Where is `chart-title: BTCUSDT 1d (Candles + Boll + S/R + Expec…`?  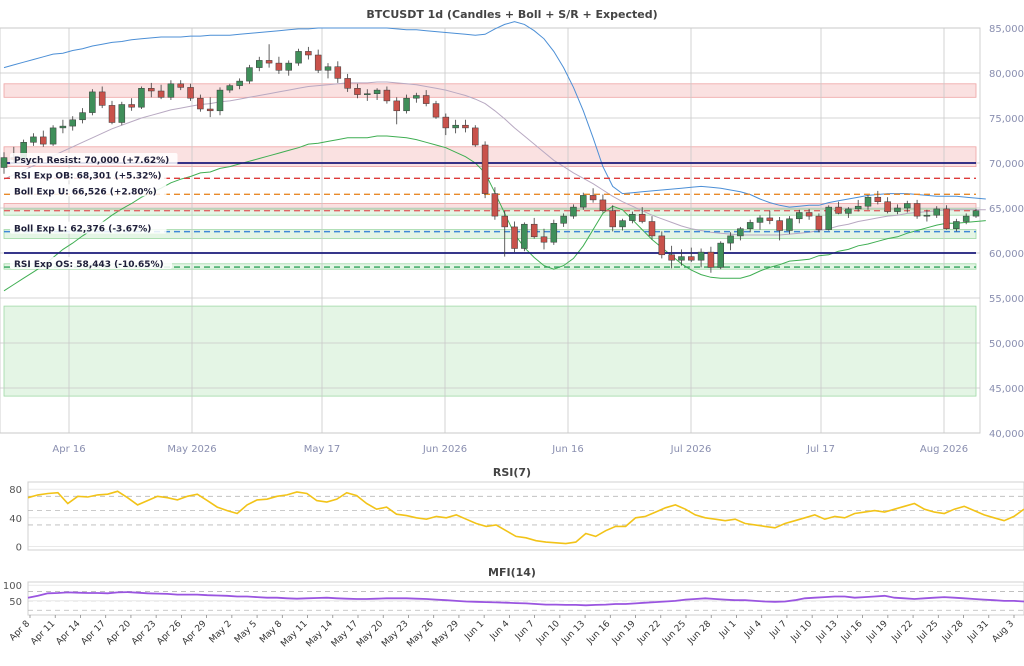 chart-title: BTCUSDT 1d (Candles + Boll + S/R + Expec… is located at coordinates (511, 14).